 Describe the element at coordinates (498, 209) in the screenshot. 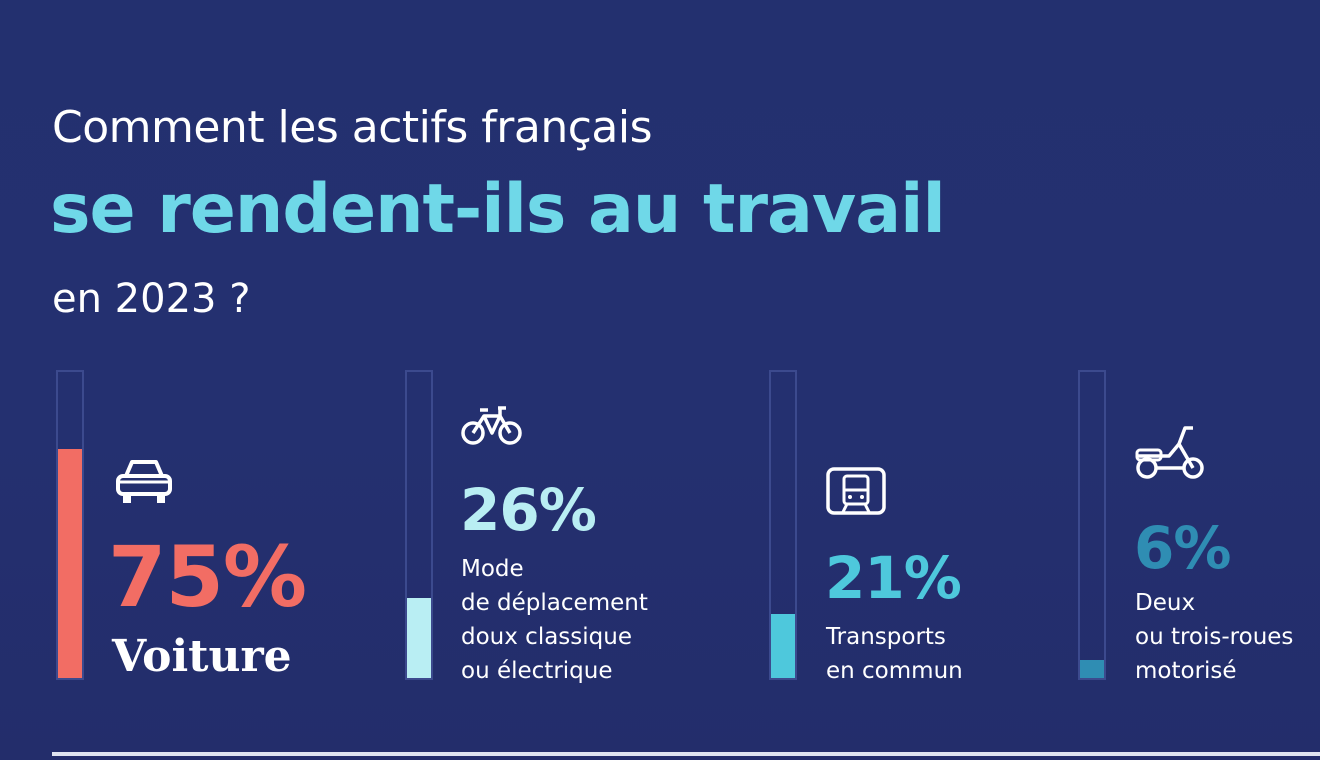

I see `title-line-2: se rendent-ils au travail` at that location.